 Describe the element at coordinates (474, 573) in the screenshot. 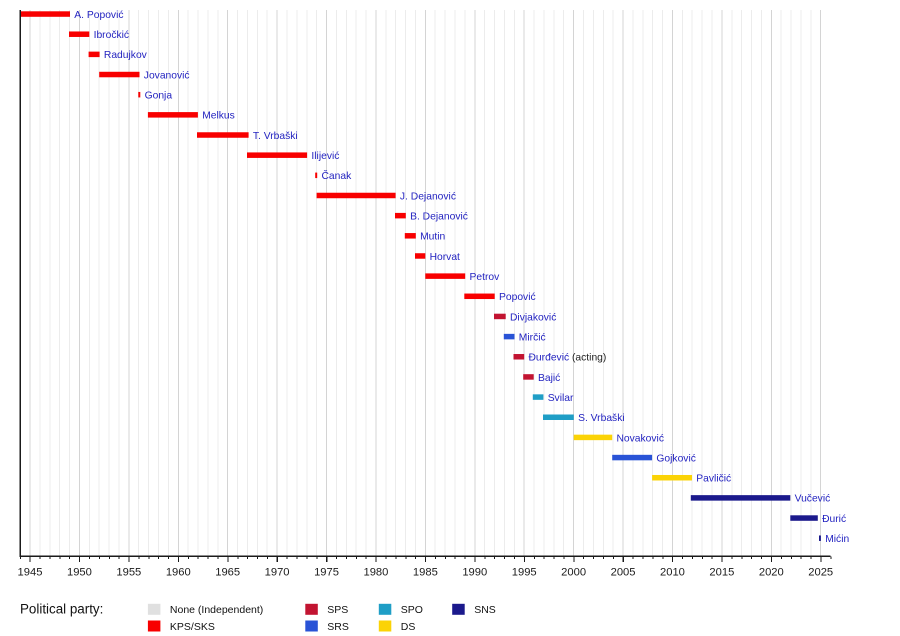

I see `svg-text: 1990` at that location.